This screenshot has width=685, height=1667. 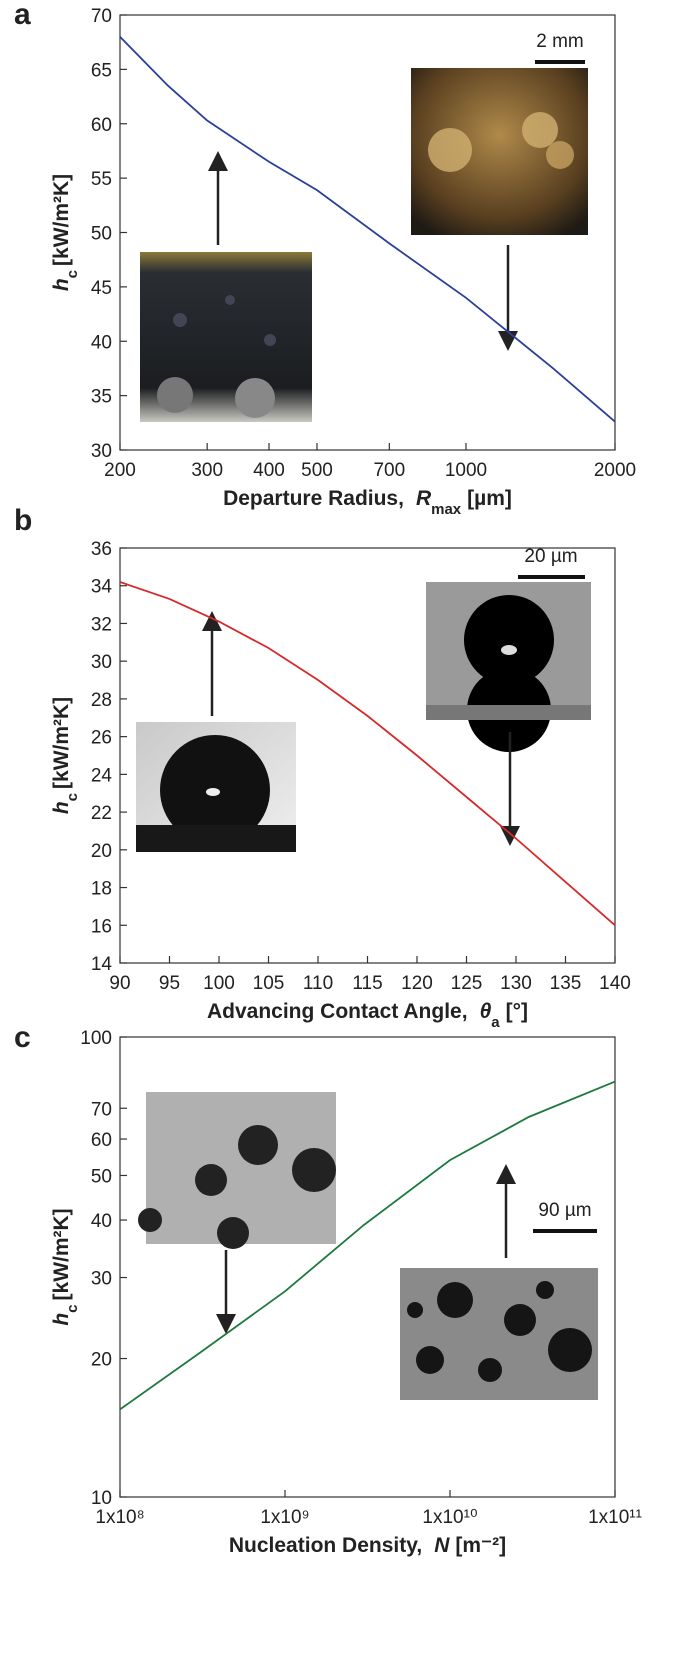 What do you see at coordinates (102, 587) in the screenshot?
I see `y-tick-label: 34` at bounding box center [102, 587].